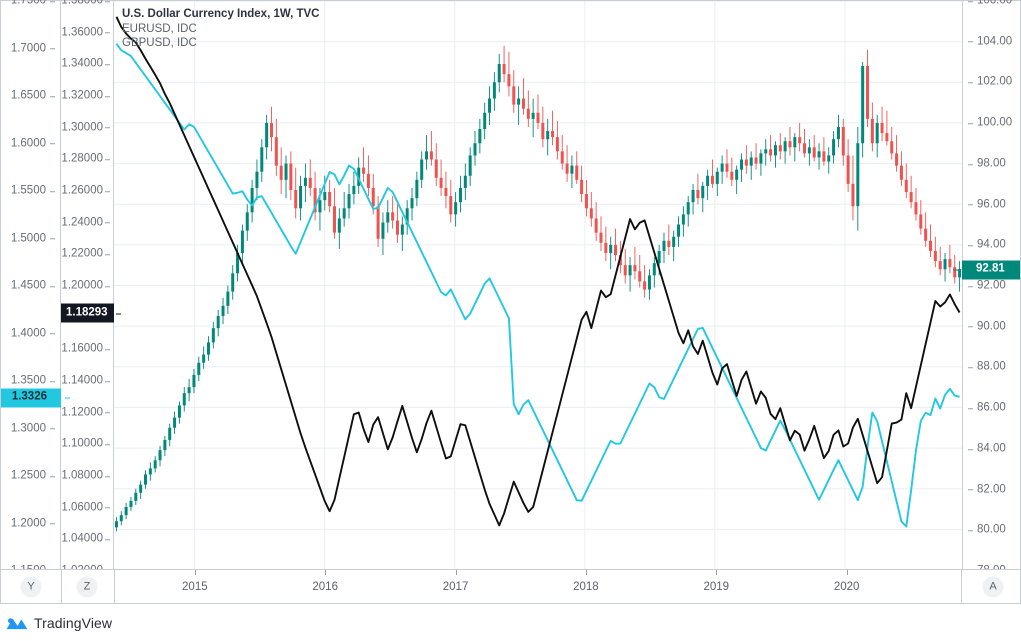  What do you see at coordinates (33, 96) in the screenshot?
I see `price-tick: 1.6500` at bounding box center [33, 96].